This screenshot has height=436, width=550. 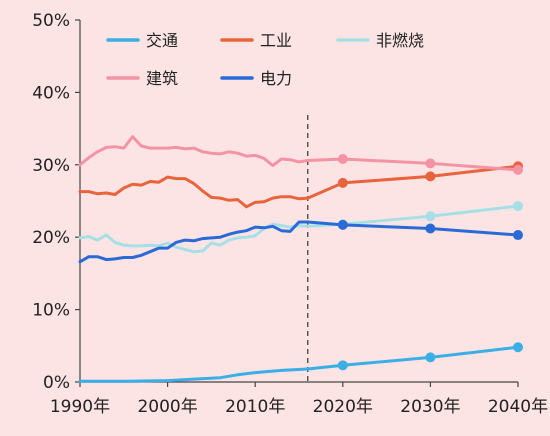 What do you see at coordinates (51, 238) in the screenshot?
I see `y-tick-label: 20%` at bounding box center [51, 238].